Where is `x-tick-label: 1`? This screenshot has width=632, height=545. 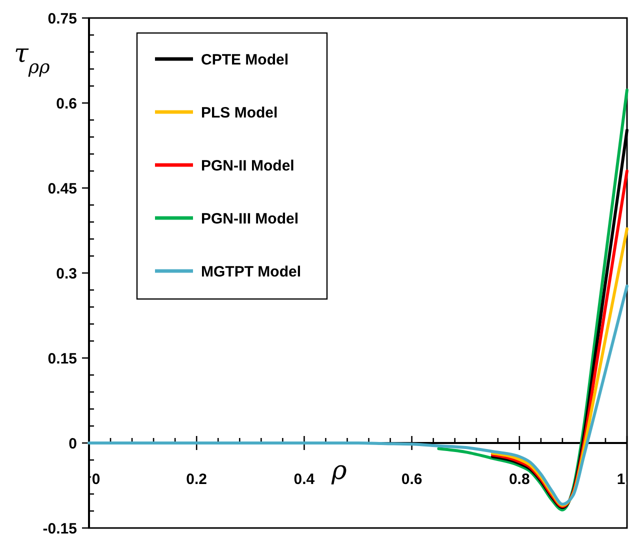 x-tick-label: 1 is located at coordinates (621, 479).